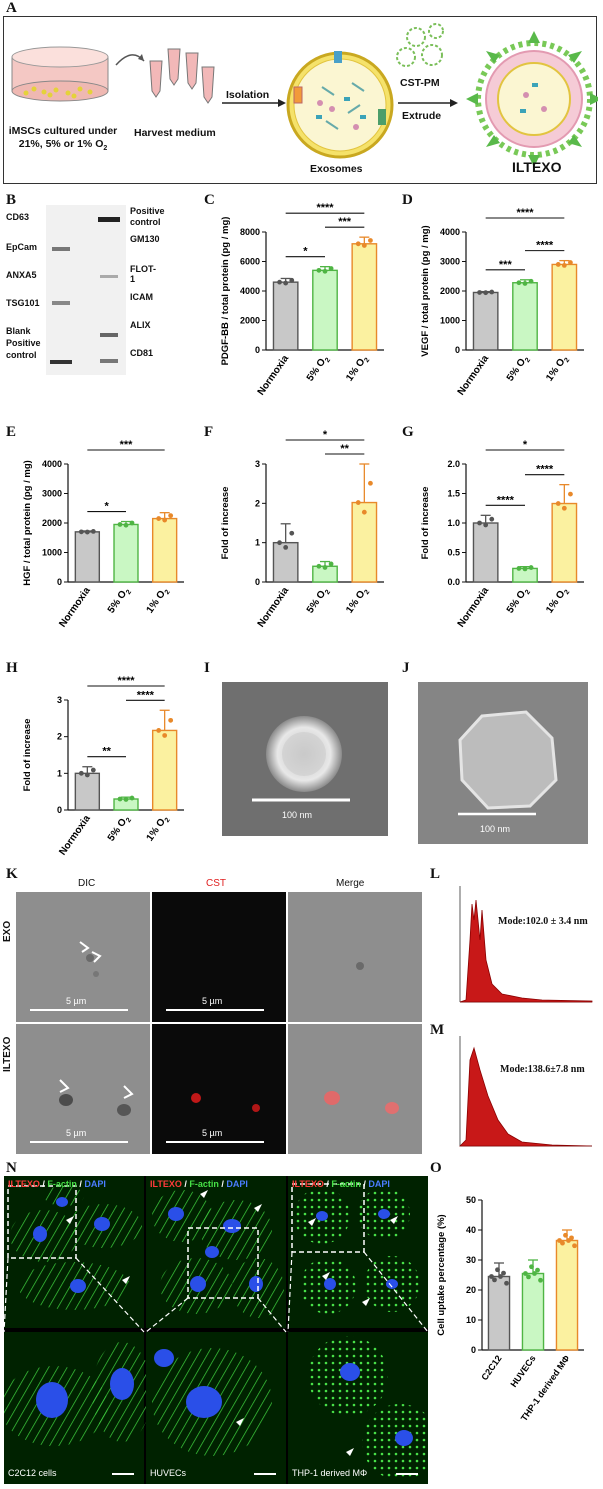 This screenshot has height=1489, width=603. Describe the element at coordinates (435, 874) in the screenshot. I see `panel-letter-l: L` at that location.